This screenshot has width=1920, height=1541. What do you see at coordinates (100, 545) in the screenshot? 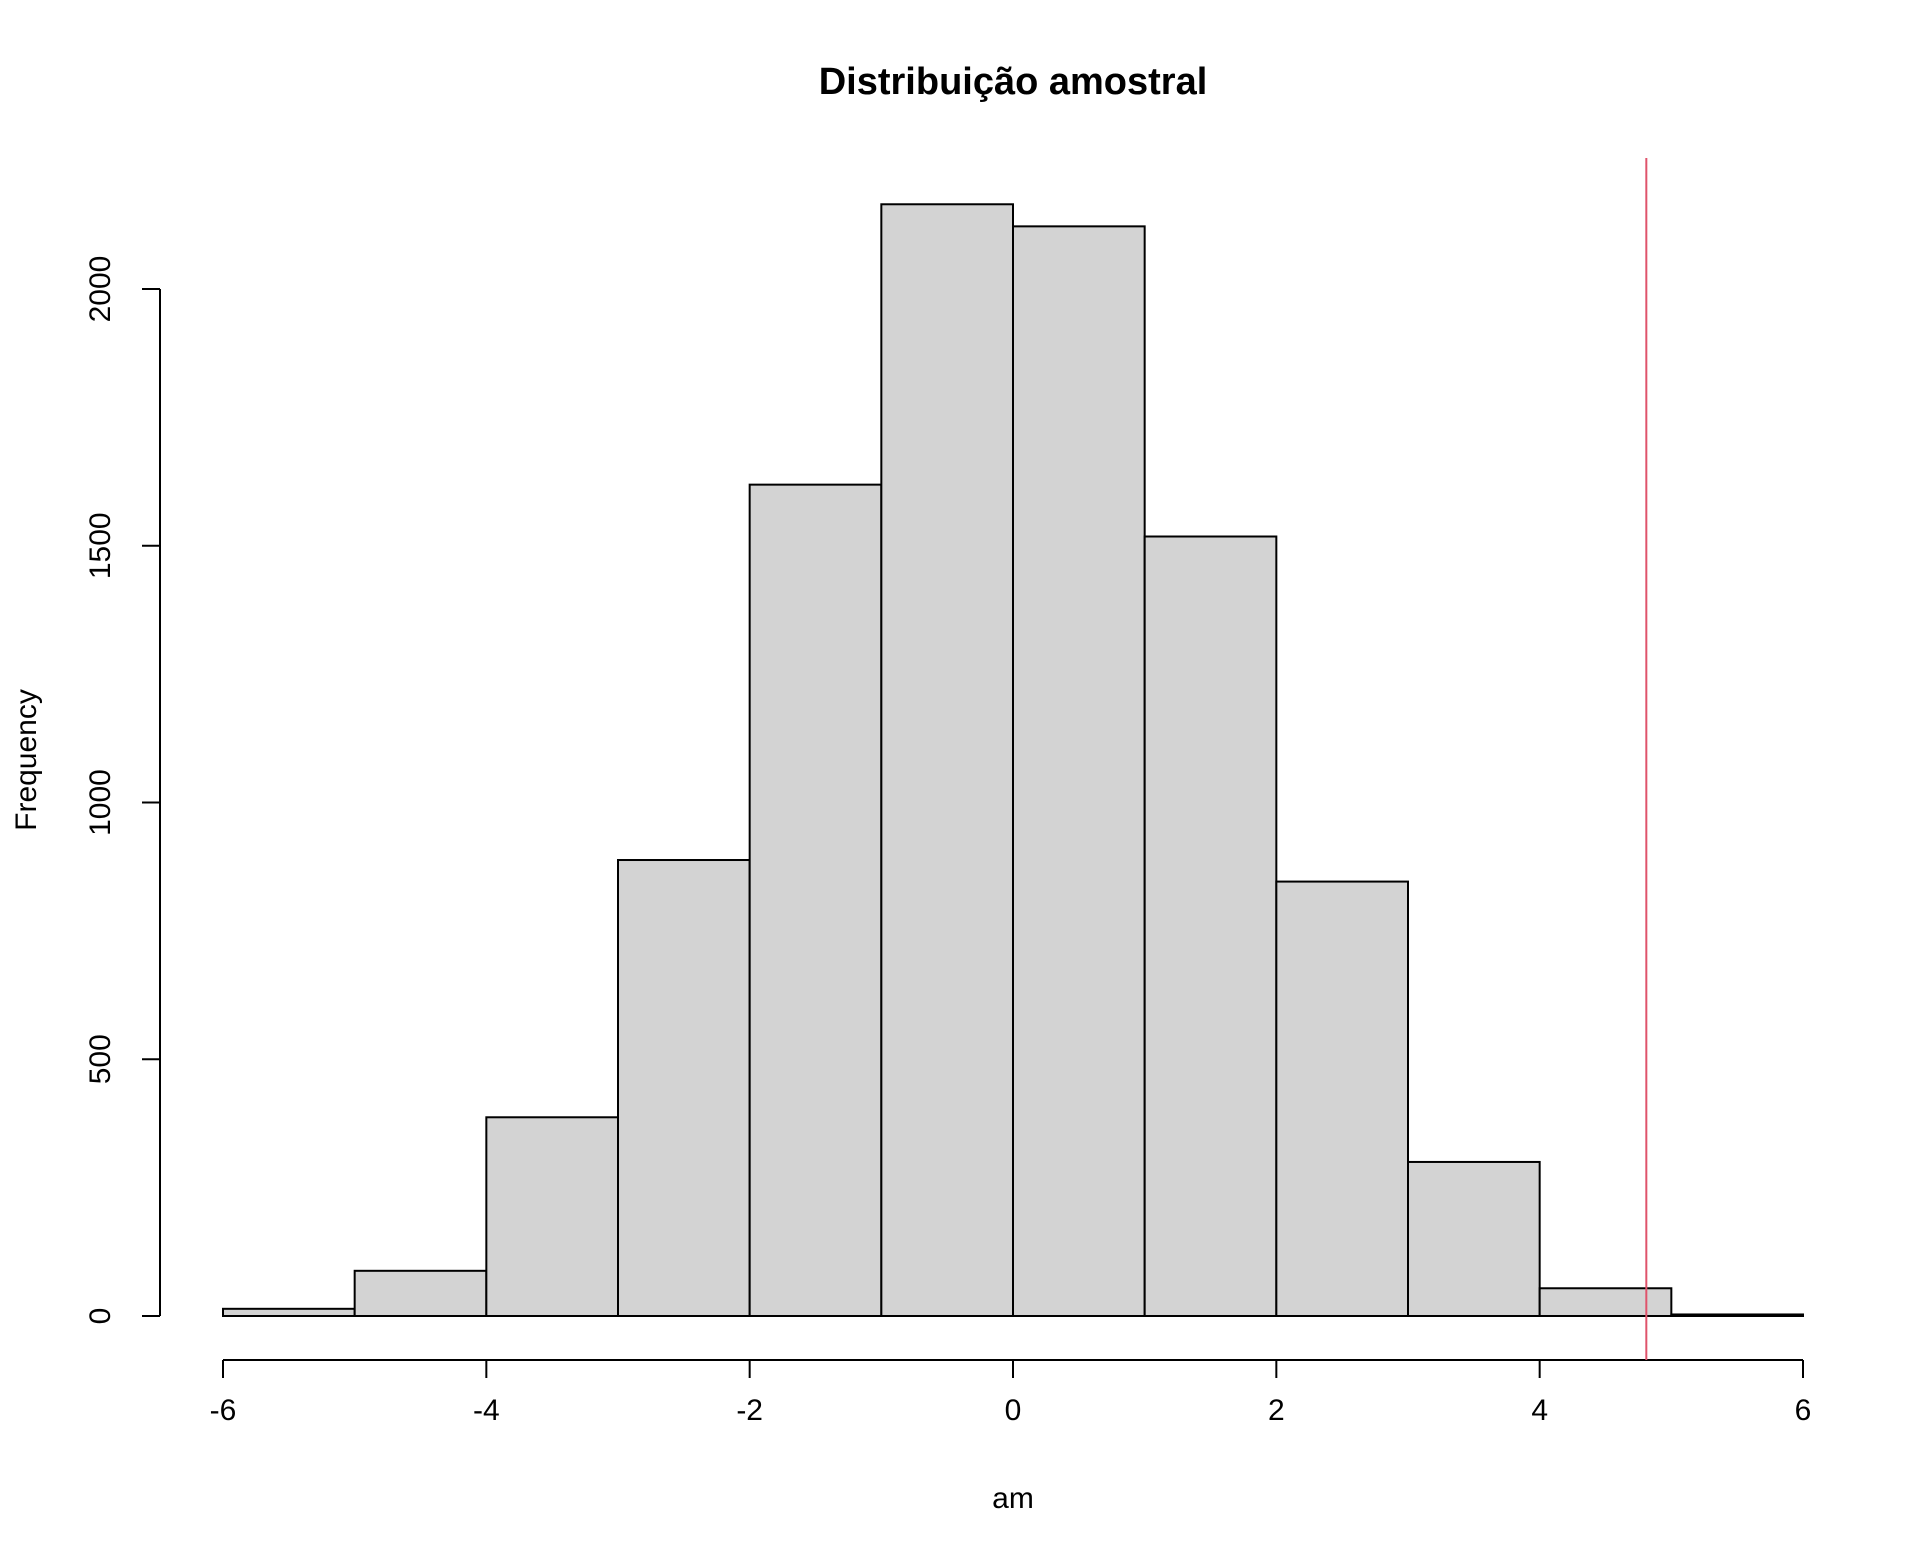
I see `y-tick-label: 1500` at bounding box center [100, 545].